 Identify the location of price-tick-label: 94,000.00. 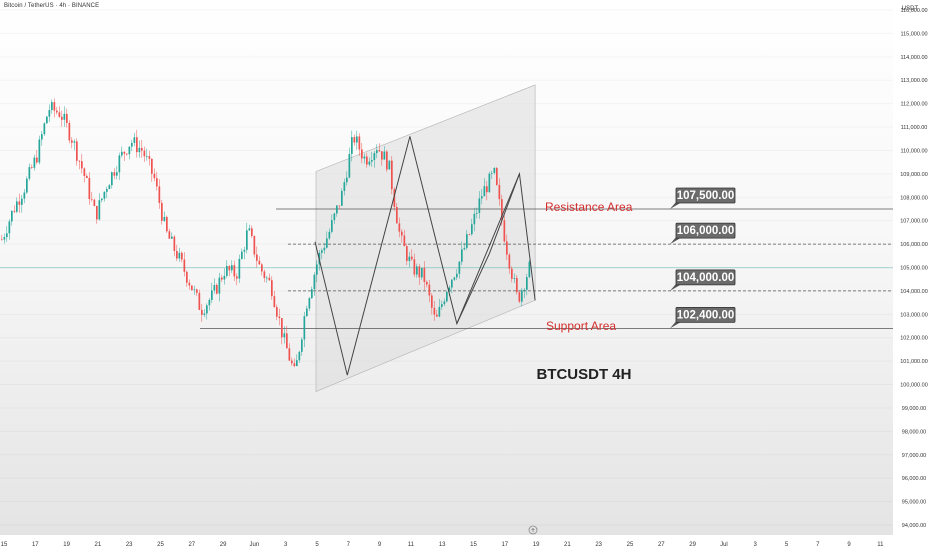
(914, 526).